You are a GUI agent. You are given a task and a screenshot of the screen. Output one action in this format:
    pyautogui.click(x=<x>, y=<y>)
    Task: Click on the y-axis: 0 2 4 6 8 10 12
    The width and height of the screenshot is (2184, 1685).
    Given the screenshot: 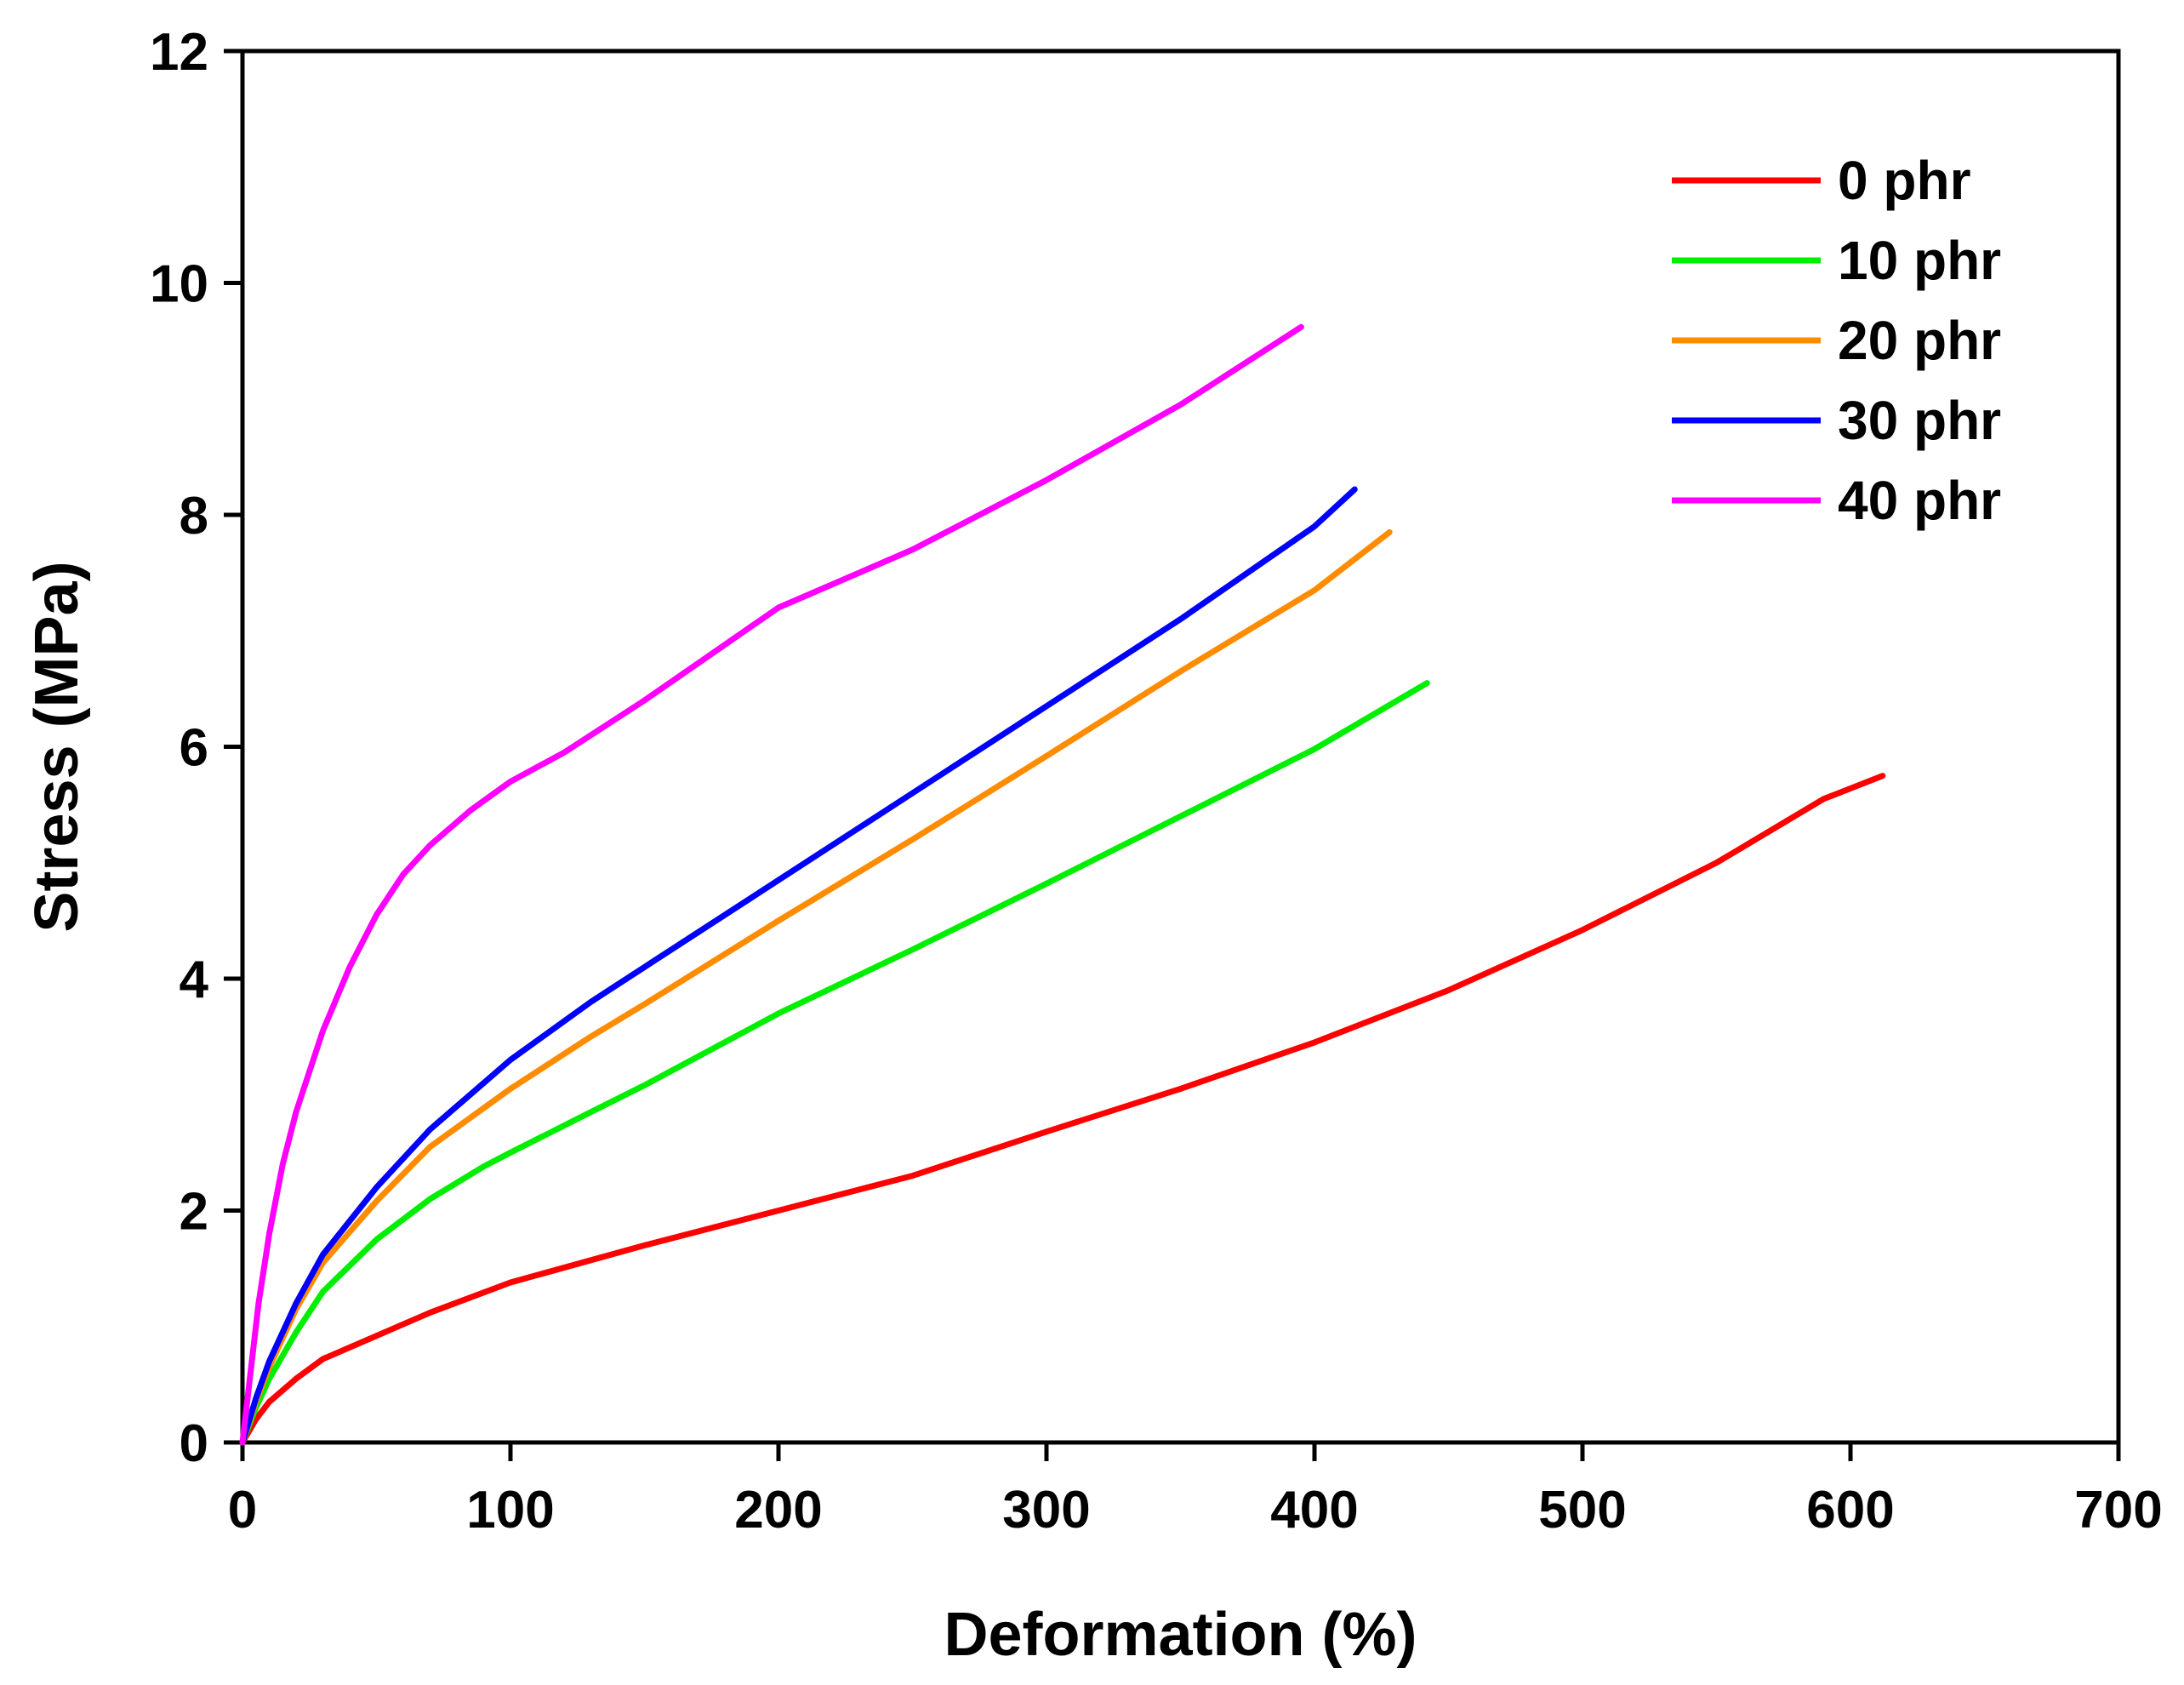 What is the action you would take?
    pyautogui.click(x=196, y=748)
    